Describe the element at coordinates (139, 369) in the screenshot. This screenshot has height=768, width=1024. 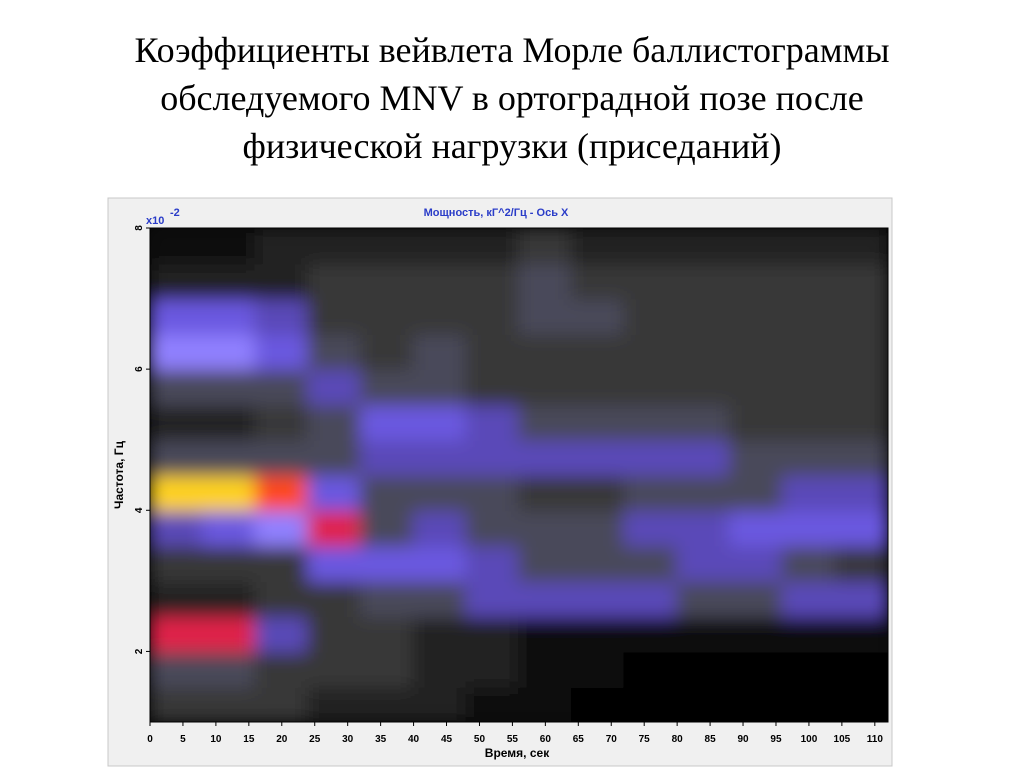
I see `y-tick-label: 6` at that location.